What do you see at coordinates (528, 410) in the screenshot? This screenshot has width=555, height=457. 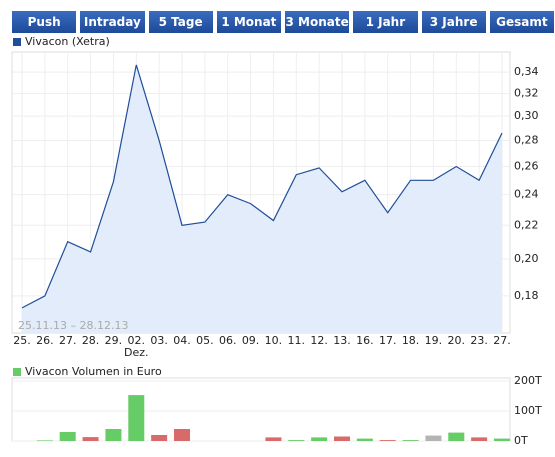 I see `y-tick-label: 100T` at bounding box center [528, 410].